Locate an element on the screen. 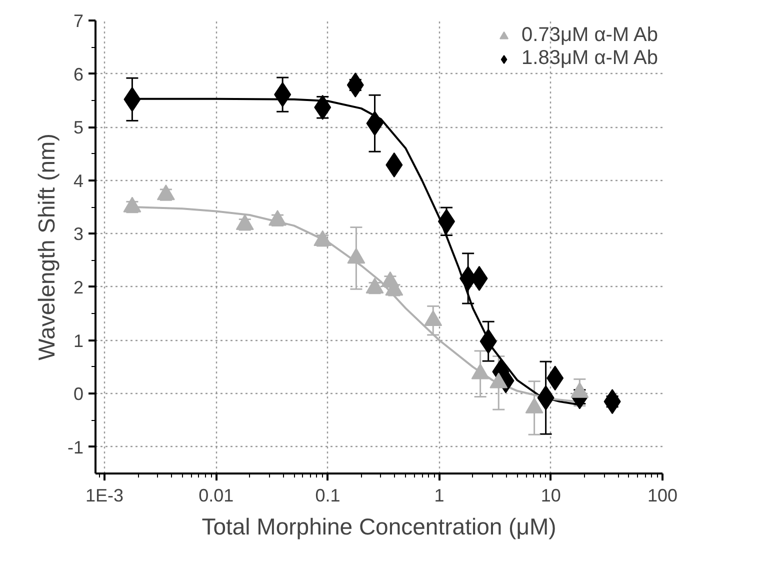 The image size is (757, 563). y-tick-label: 5 is located at coordinates (78, 128).